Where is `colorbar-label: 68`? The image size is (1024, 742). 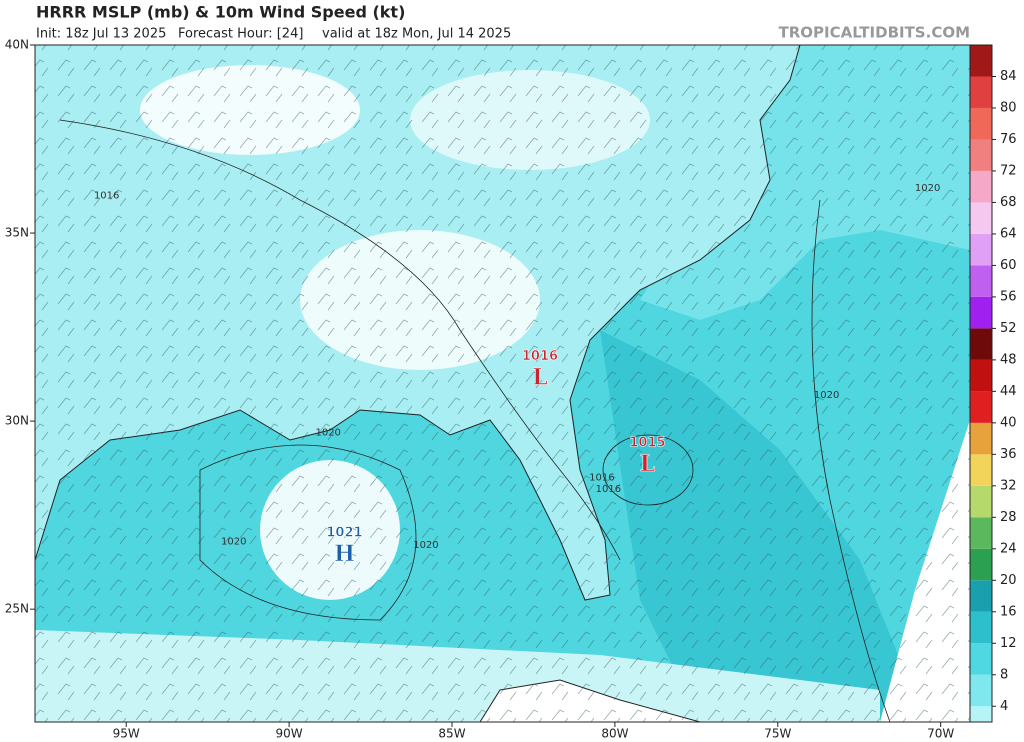
colorbar-label: 68 is located at coordinates (1008, 202).